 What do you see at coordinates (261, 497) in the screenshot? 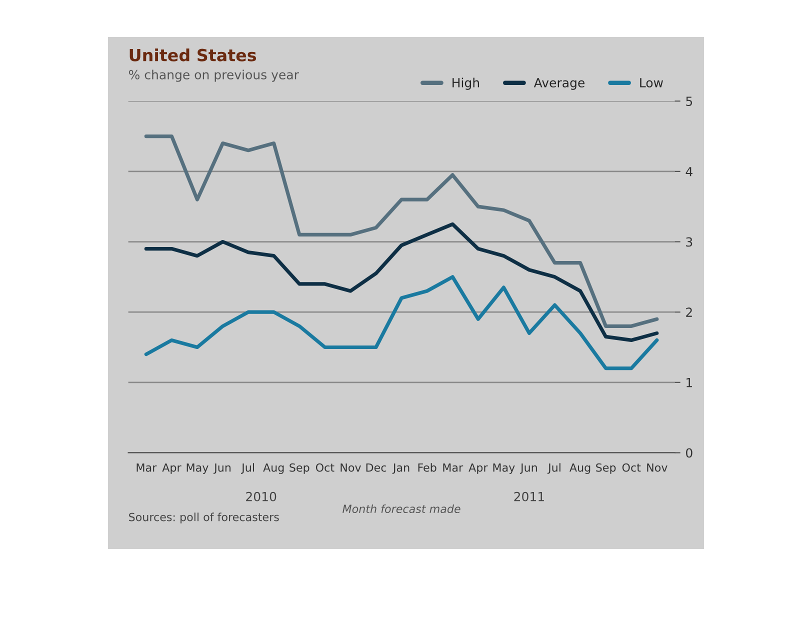
I see `text: 2010` at bounding box center [261, 497].